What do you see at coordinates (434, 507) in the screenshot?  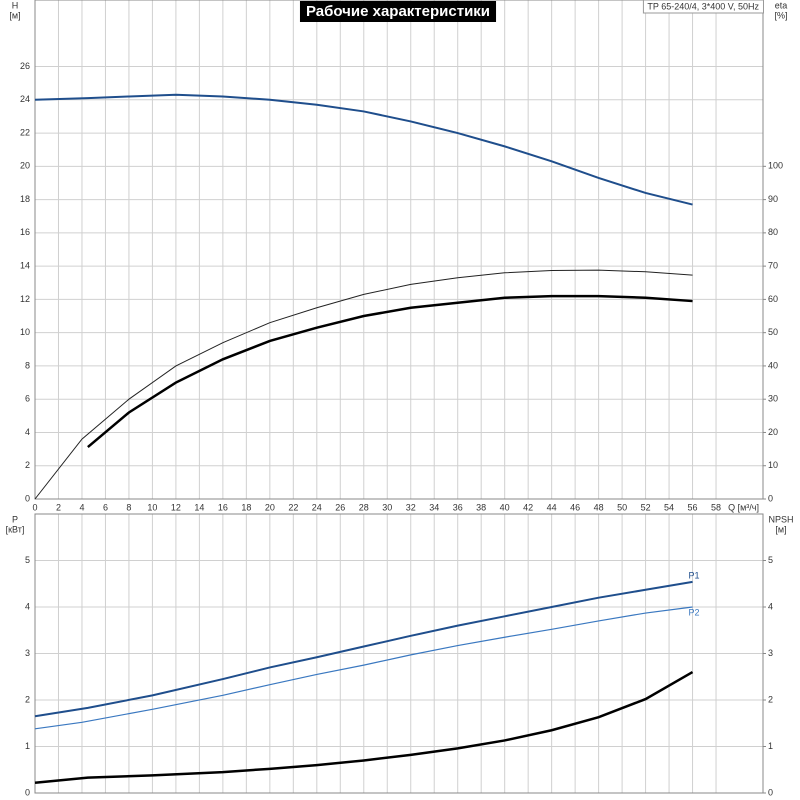 I see `x-tick-label: 34` at bounding box center [434, 507].